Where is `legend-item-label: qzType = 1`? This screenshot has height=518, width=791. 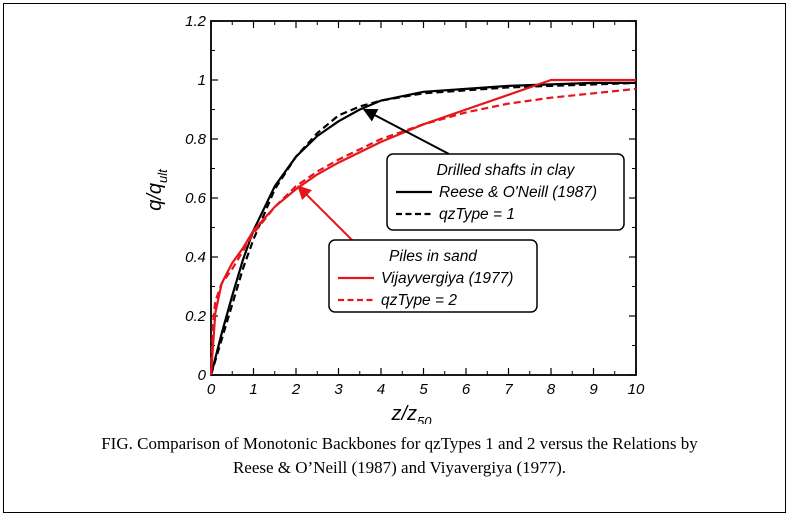 legend-item-label: qzType = 1 is located at coordinates (477, 214).